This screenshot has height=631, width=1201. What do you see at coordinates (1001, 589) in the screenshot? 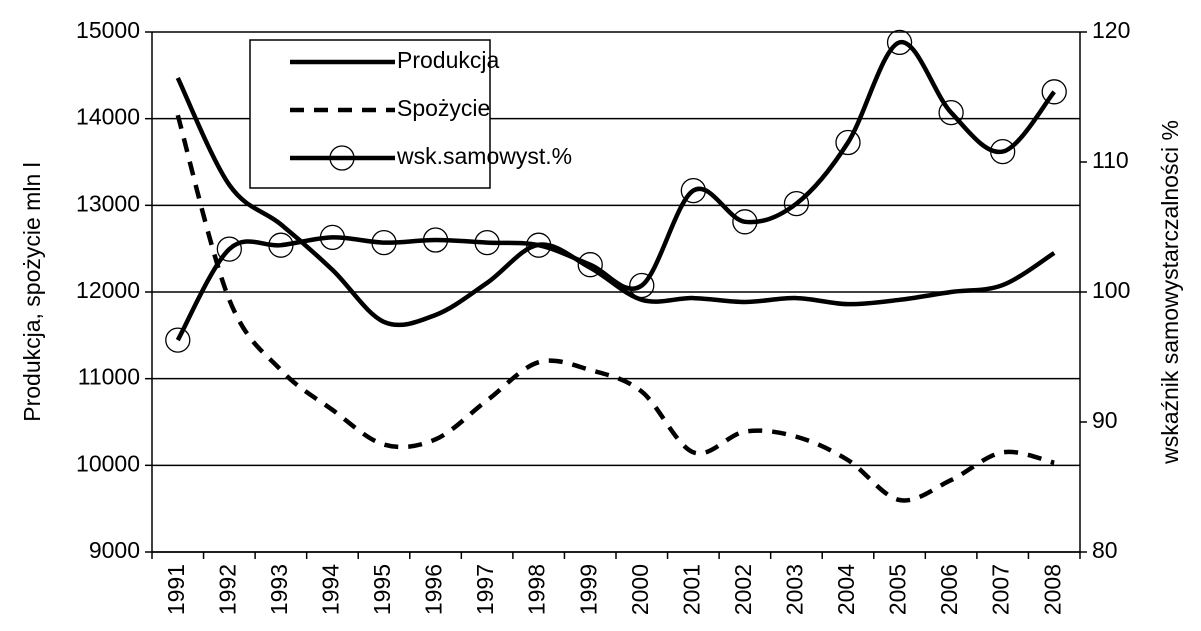
I see `x-tick-label: 2007` at bounding box center [1001, 589].